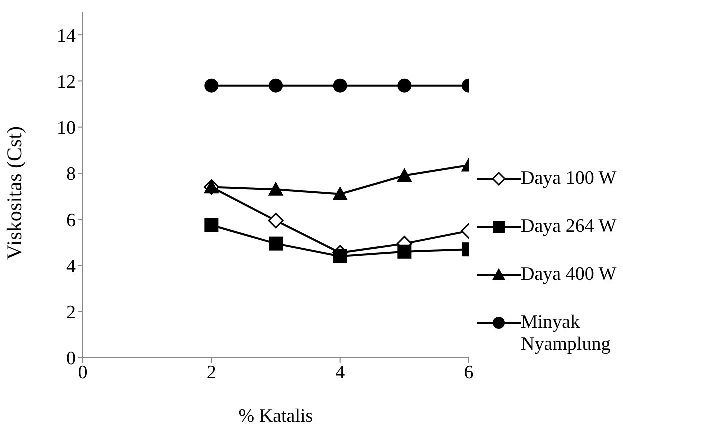 The image size is (709, 448). I want to click on y-tick-label: 4, so click(71, 267).